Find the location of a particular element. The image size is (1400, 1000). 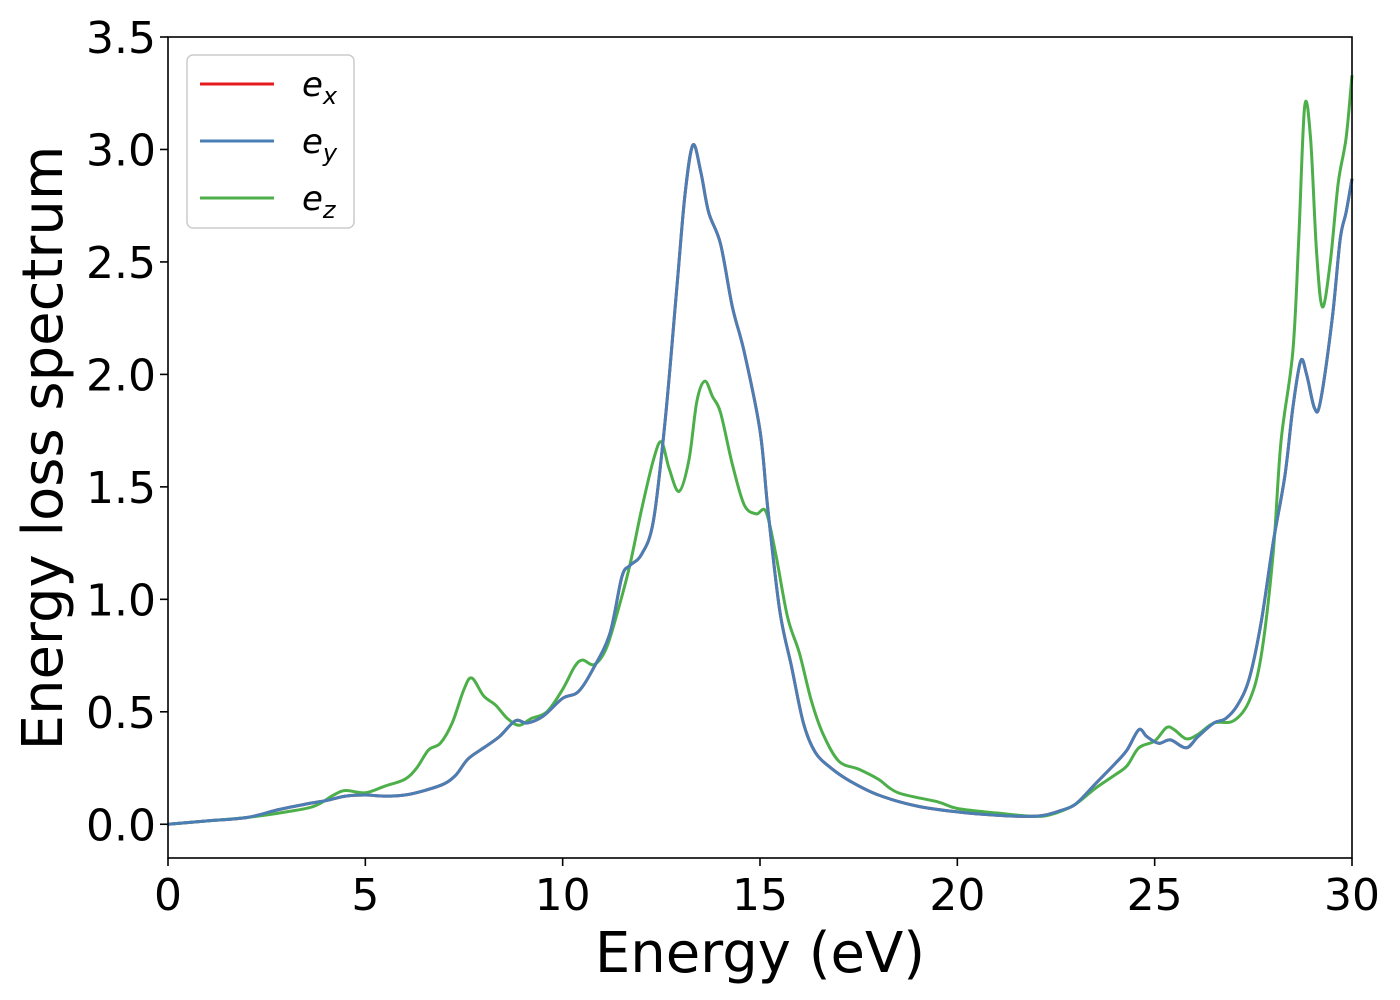

x-tick-label: 30 is located at coordinates (1352, 895).